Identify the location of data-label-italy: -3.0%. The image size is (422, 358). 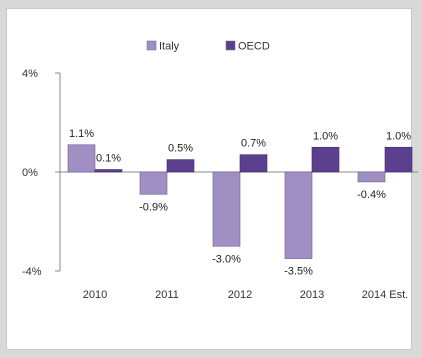
(226, 259).